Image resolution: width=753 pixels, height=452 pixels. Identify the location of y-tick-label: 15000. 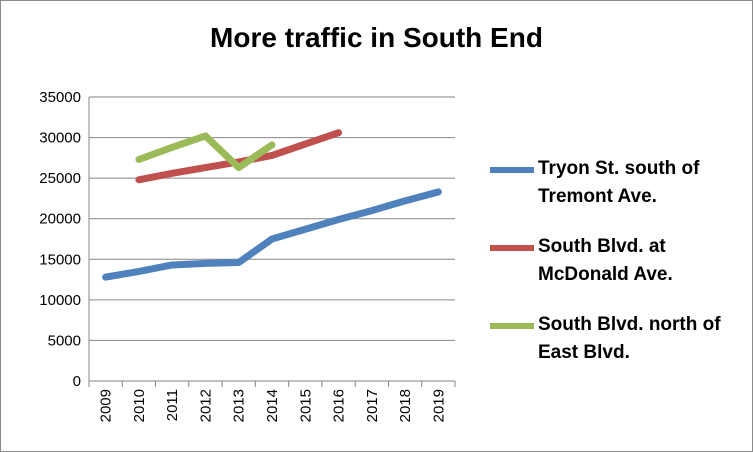
(60, 259).